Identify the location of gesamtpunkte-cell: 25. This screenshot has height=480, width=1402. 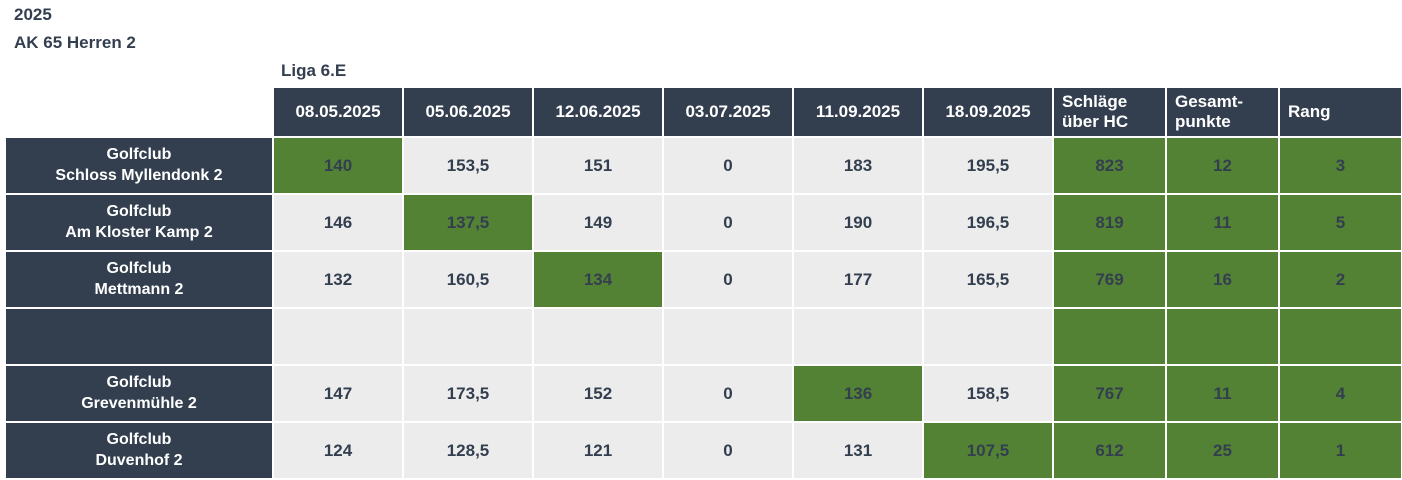
(1222, 450).